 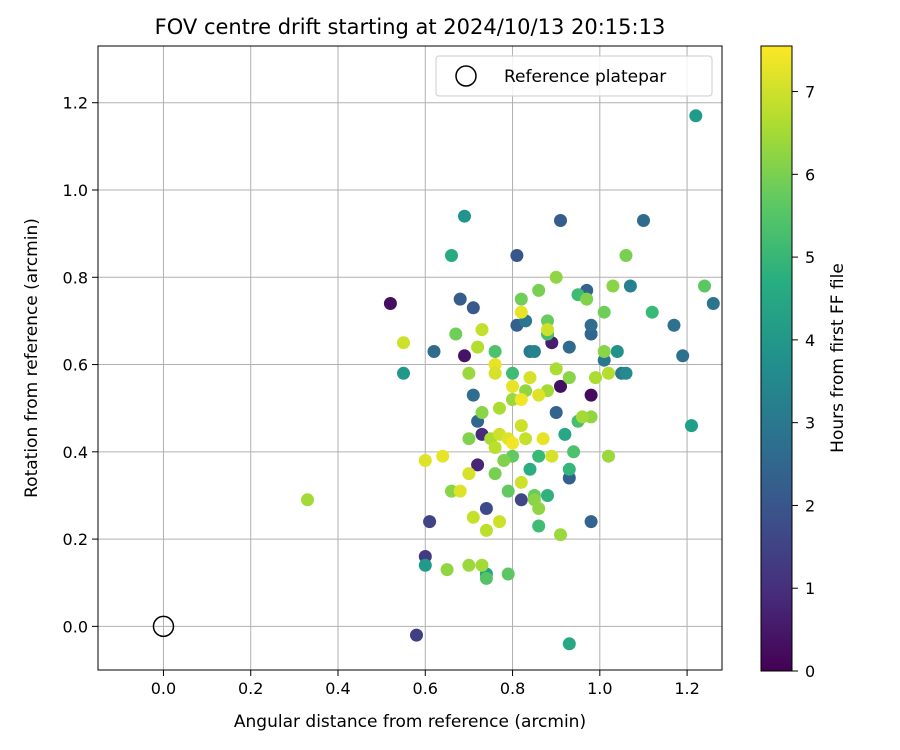 I want to click on x-axis-label: Angular distance from reference (arcmin), so click(x=410, y=722).